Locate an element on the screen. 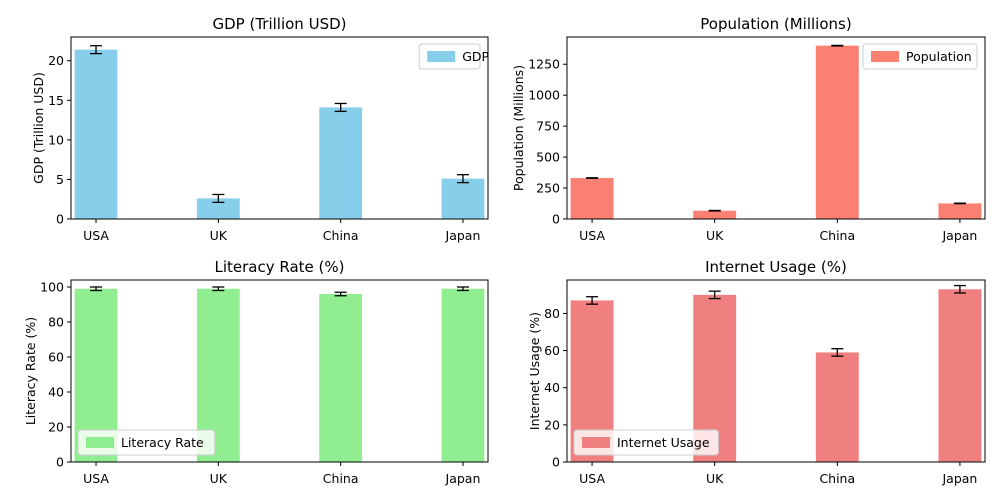 This screenshot has height=500, width=1000. y-axis-label: GDP (Trillion USD) is located at coordinates (38, 128).